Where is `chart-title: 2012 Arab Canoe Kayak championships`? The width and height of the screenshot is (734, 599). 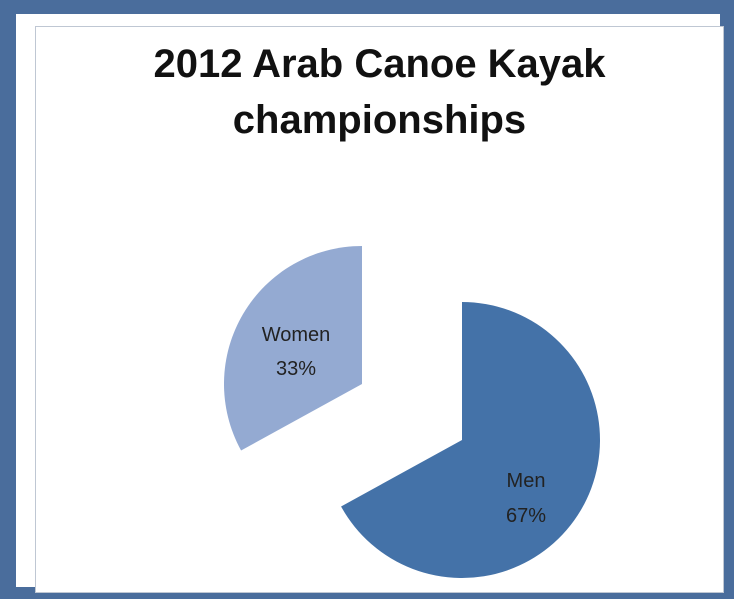 chart-title: 2012 Arab Canoe Kayak championships is located at coordinates (379, 92).